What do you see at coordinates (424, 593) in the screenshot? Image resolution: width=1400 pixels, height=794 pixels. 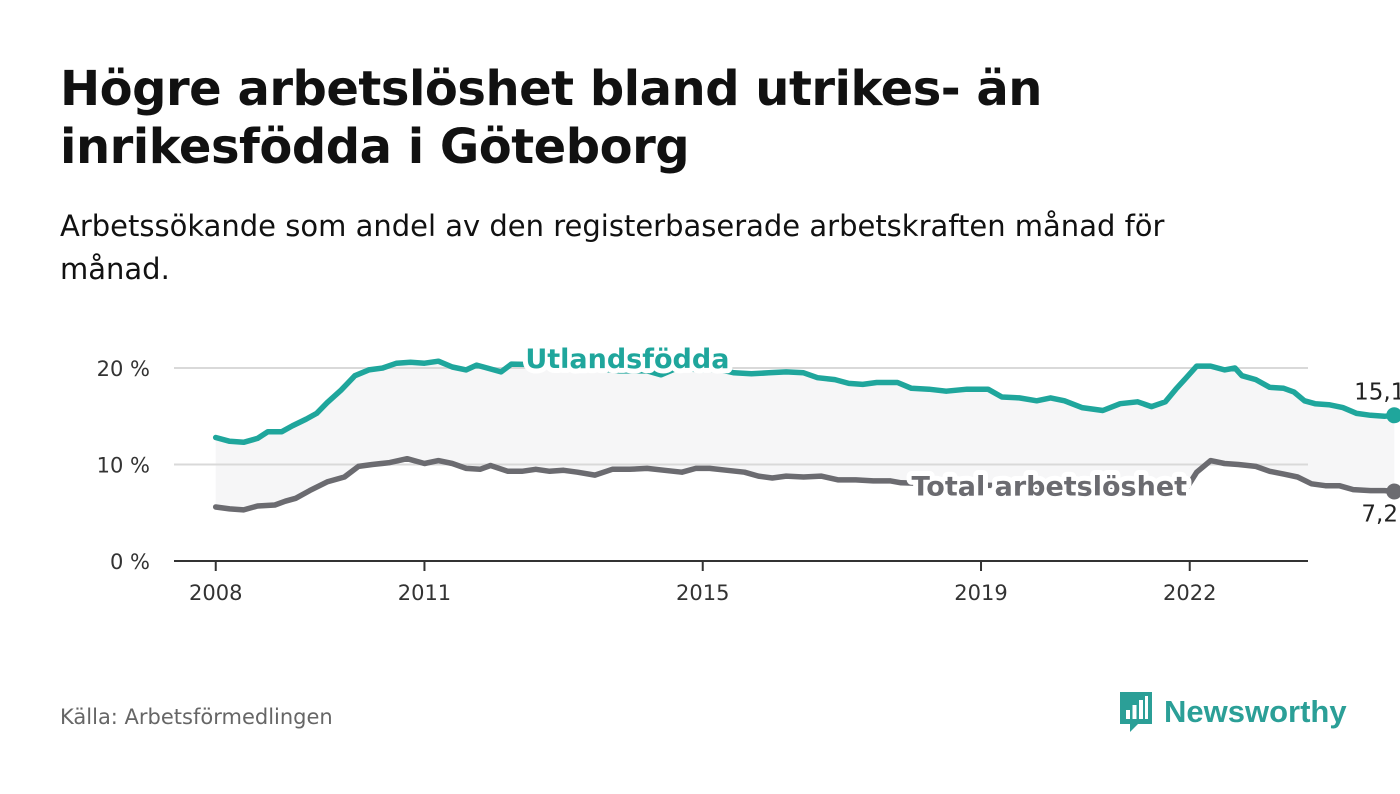 I see `x-tick-label: 2011` at bounding box center [424, 593].